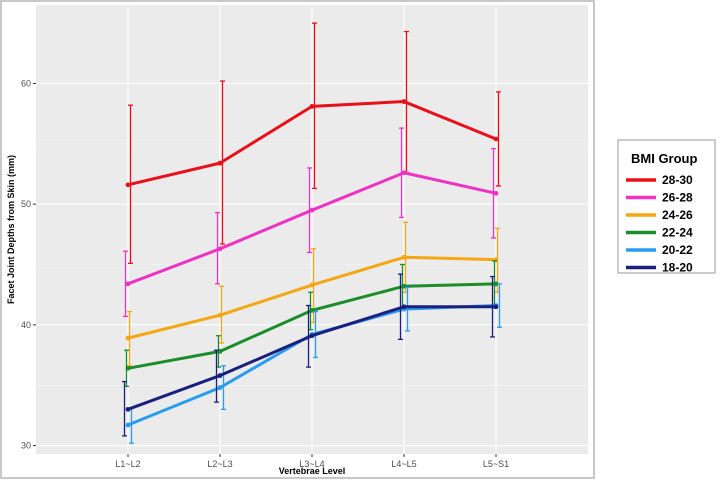 This screenshot has height=482, width=720. What do you see at coordinates (664, 158) in the screenshot?
I see `legend-title: BMI Group` at bounding box center [664, 158].